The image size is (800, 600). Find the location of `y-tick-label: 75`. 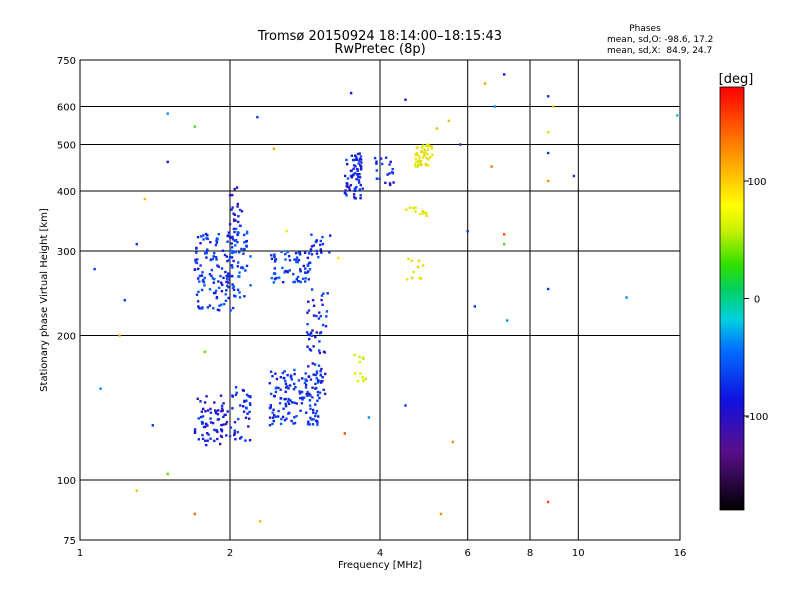

y-tick-label: 75 is located at coordinates (69, 541).